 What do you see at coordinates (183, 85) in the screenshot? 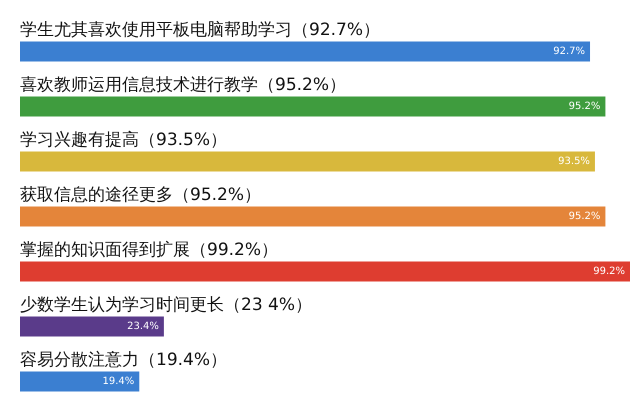
I see `y-tick-label: 喜欢教师运用信息技术进行教学（95.2%）` at bounding box center [183, 85].